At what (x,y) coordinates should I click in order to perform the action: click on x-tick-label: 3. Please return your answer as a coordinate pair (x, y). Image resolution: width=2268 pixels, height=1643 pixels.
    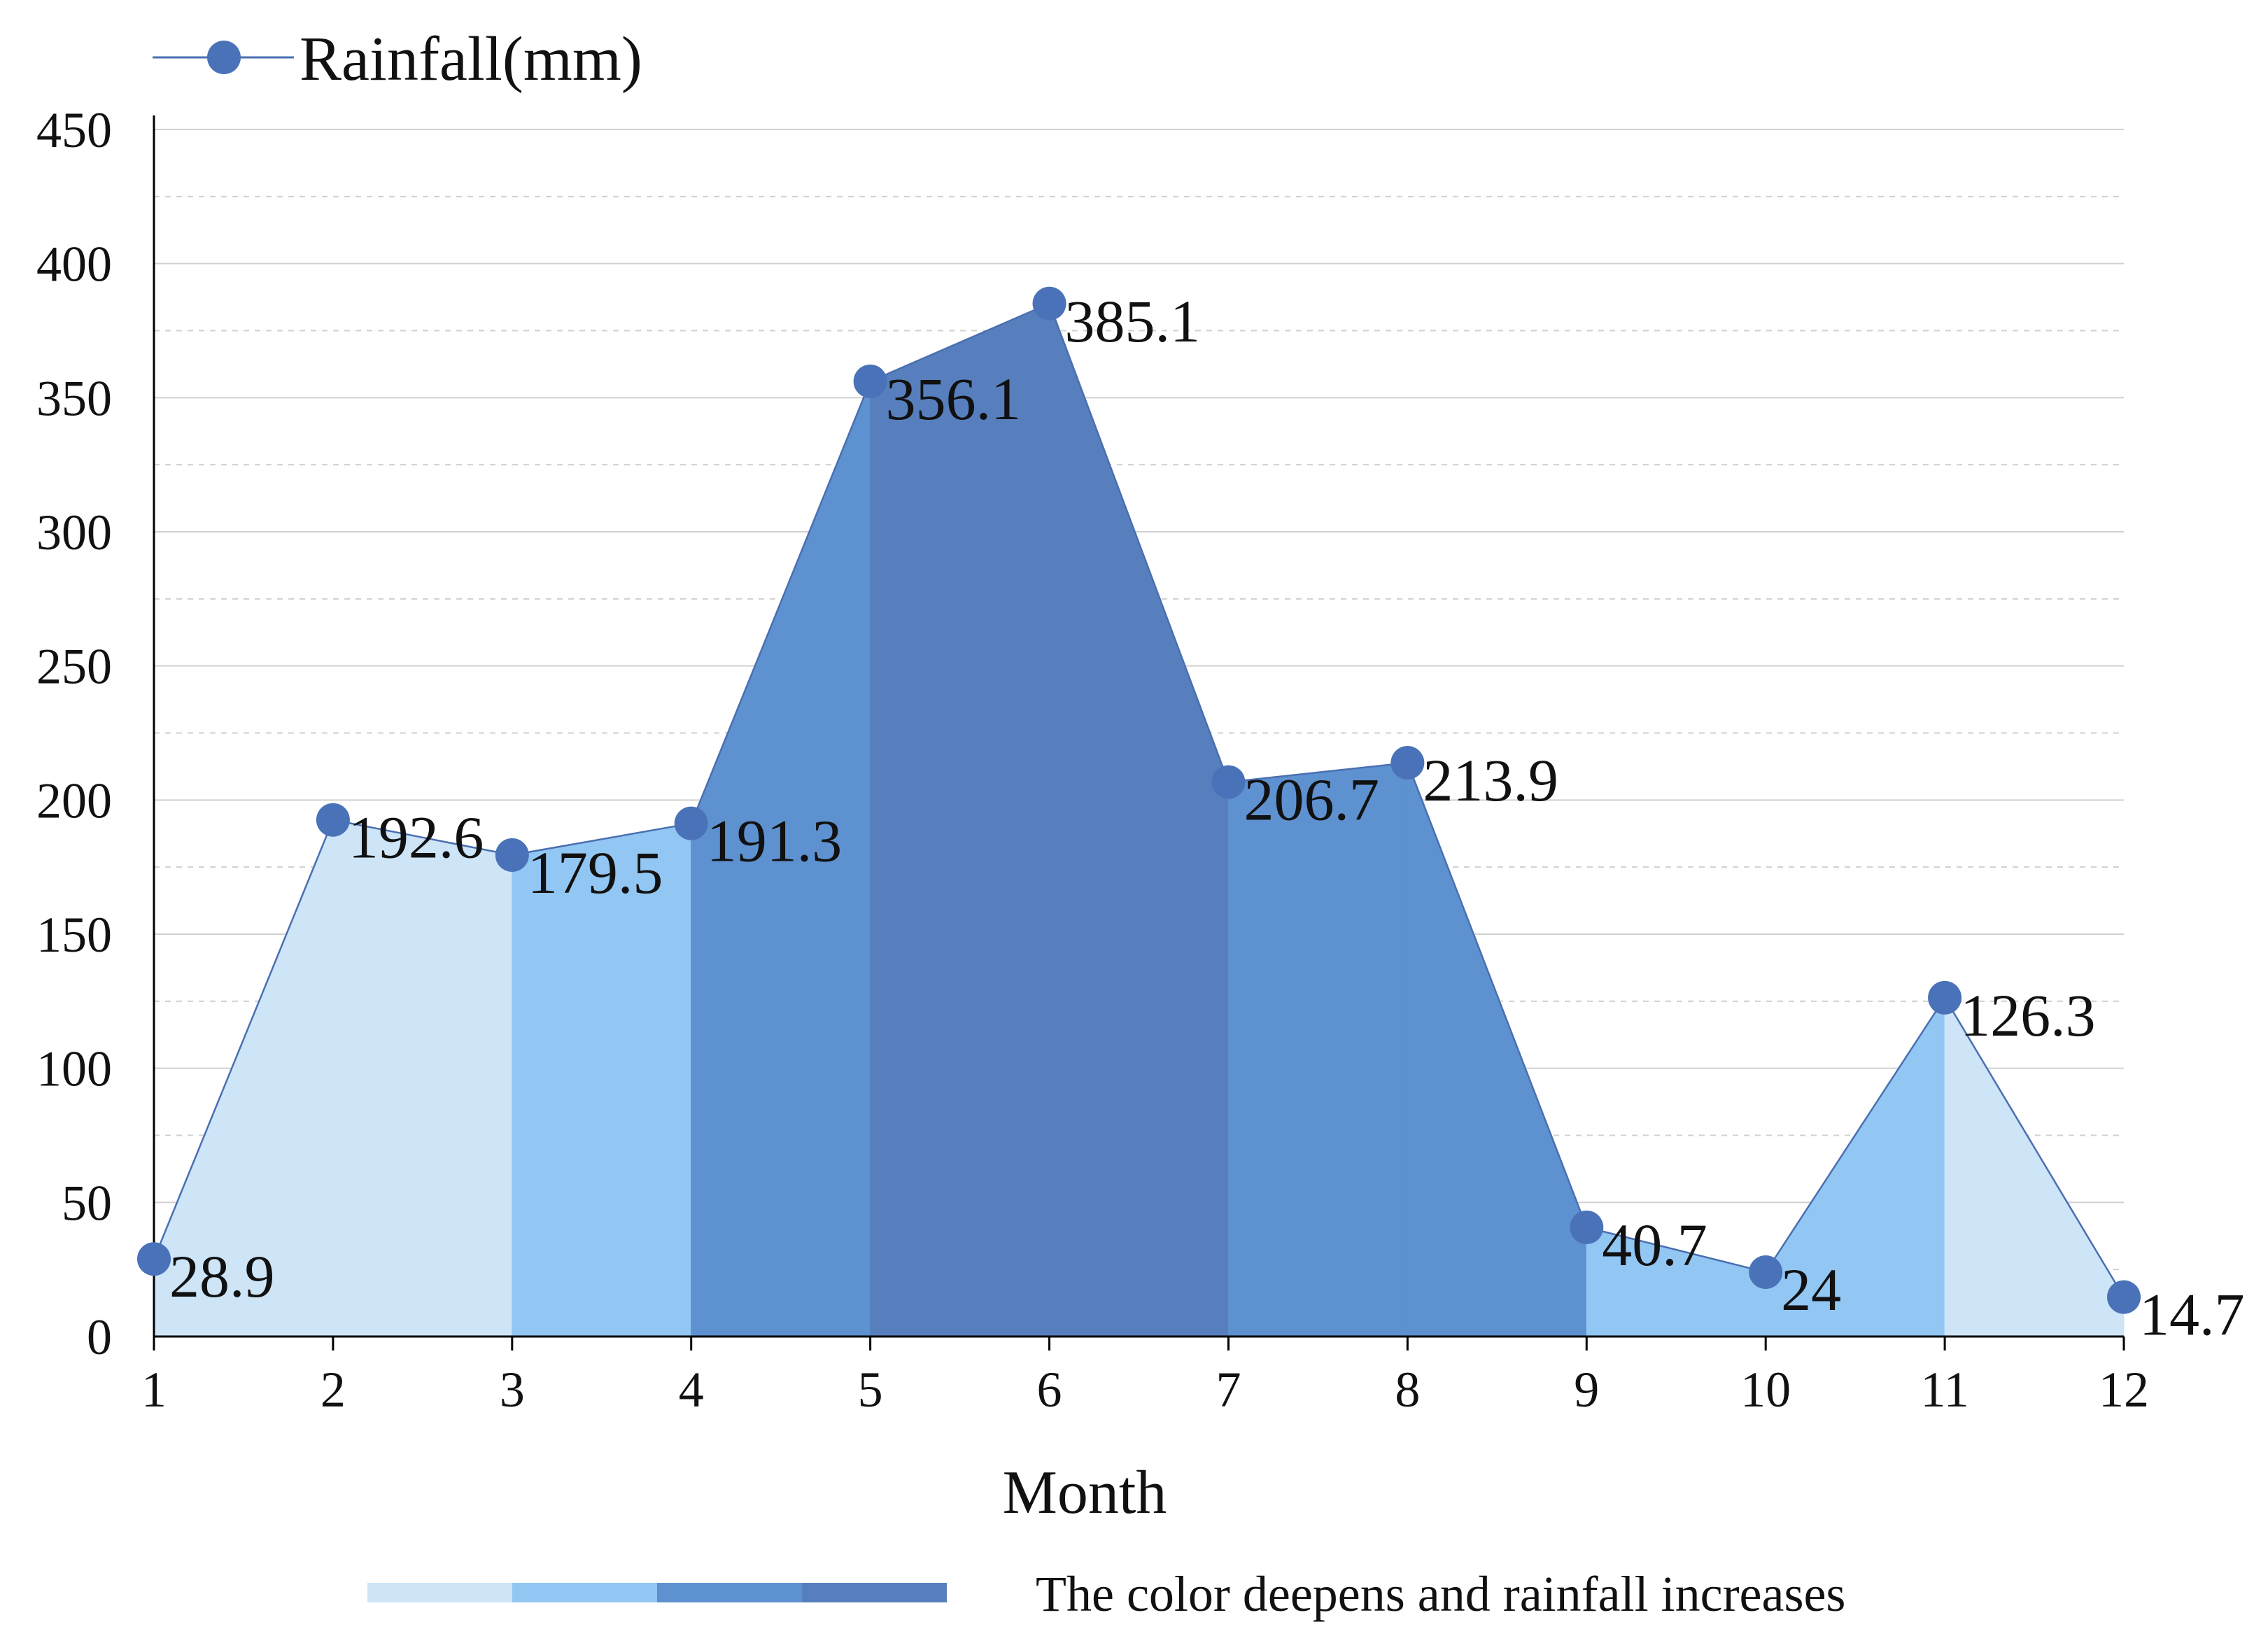
    Looking at the image, I should click on (512, 1390).